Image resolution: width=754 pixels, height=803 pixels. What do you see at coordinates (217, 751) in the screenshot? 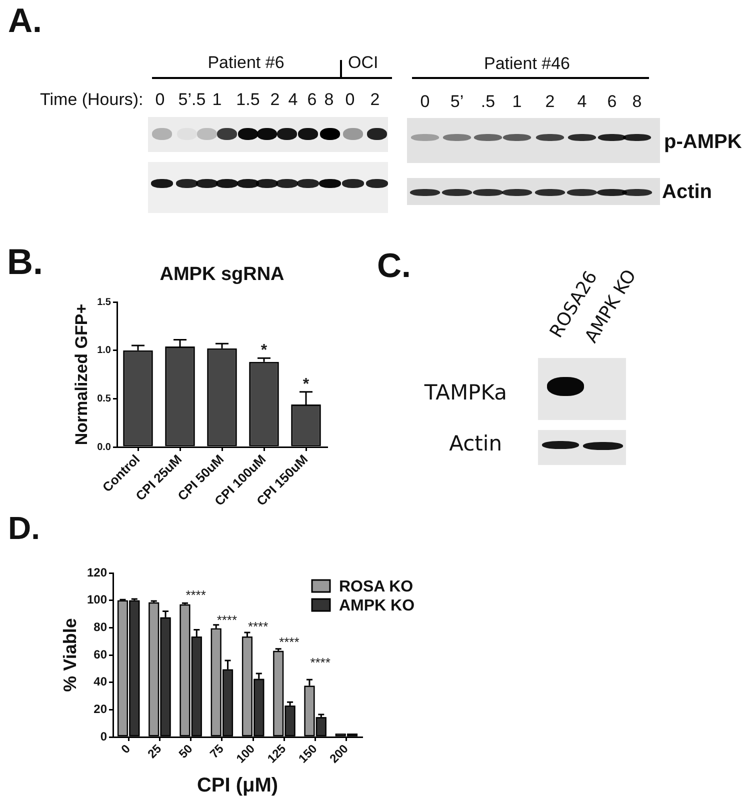
I see `x-tick-label: 75` at bounding box center [217, 751].